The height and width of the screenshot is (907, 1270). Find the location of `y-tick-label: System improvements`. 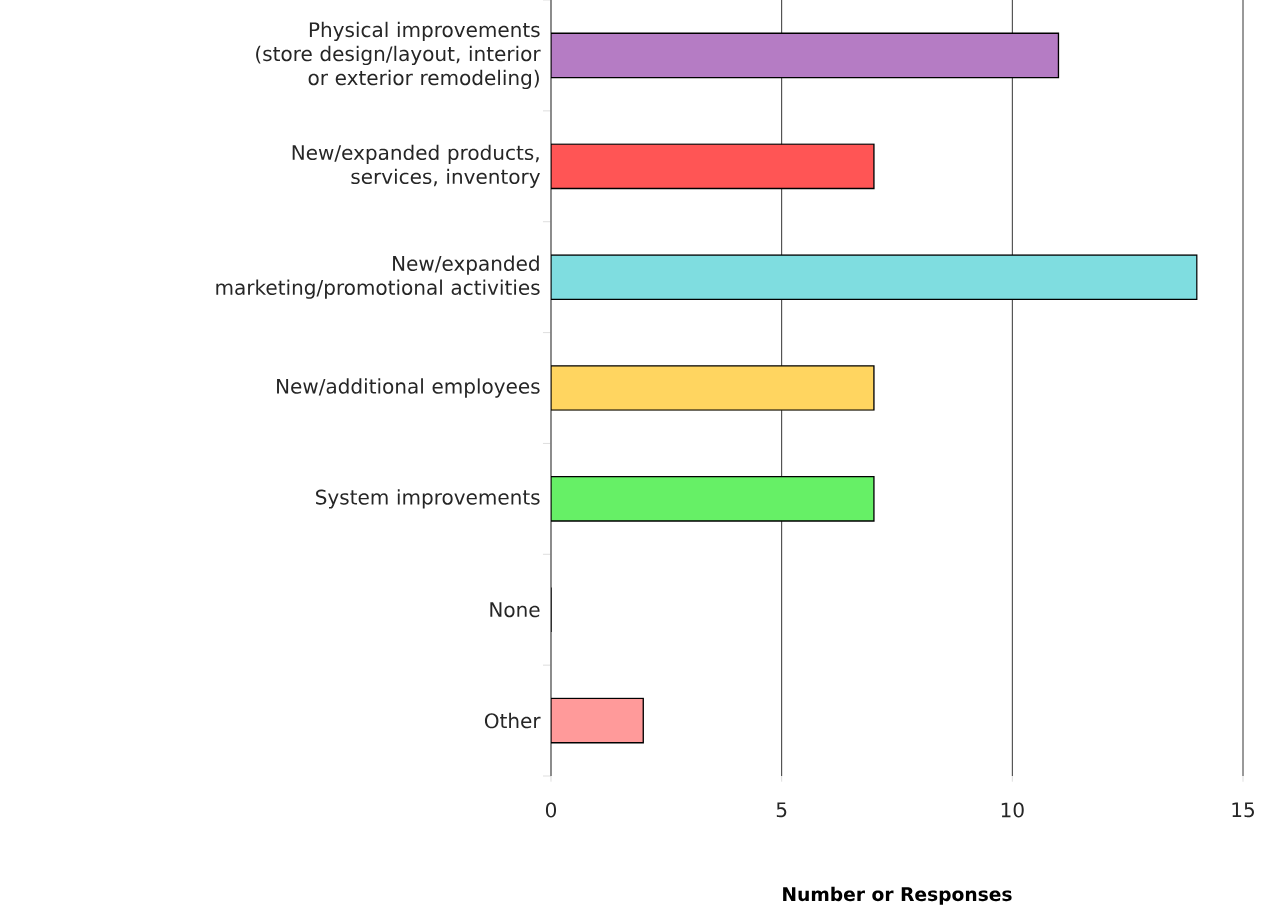

y-tick-label: System improvements is located at coordinates (428, 499).